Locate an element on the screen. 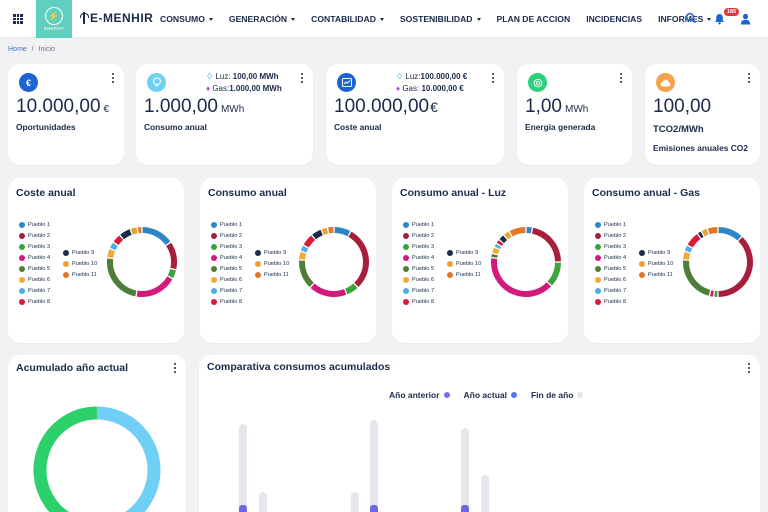 This screenshot has height=512, width=768. donut-slice-resto is located at coordinates (115, 459).